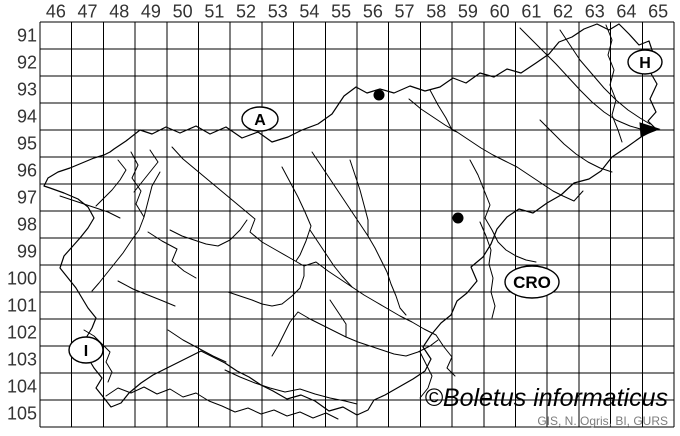 Image resolution: width=680 pixels, height=436 pixels. Describe the element at coordinates (222, 403) in the screenshot. I see `istria-border-line` at that location.